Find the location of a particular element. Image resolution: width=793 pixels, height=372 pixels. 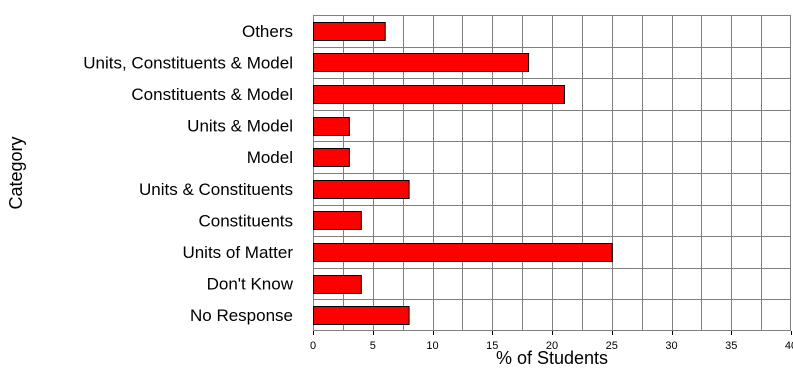

x-tick-label: 20 is located at coordinates (552, 346).